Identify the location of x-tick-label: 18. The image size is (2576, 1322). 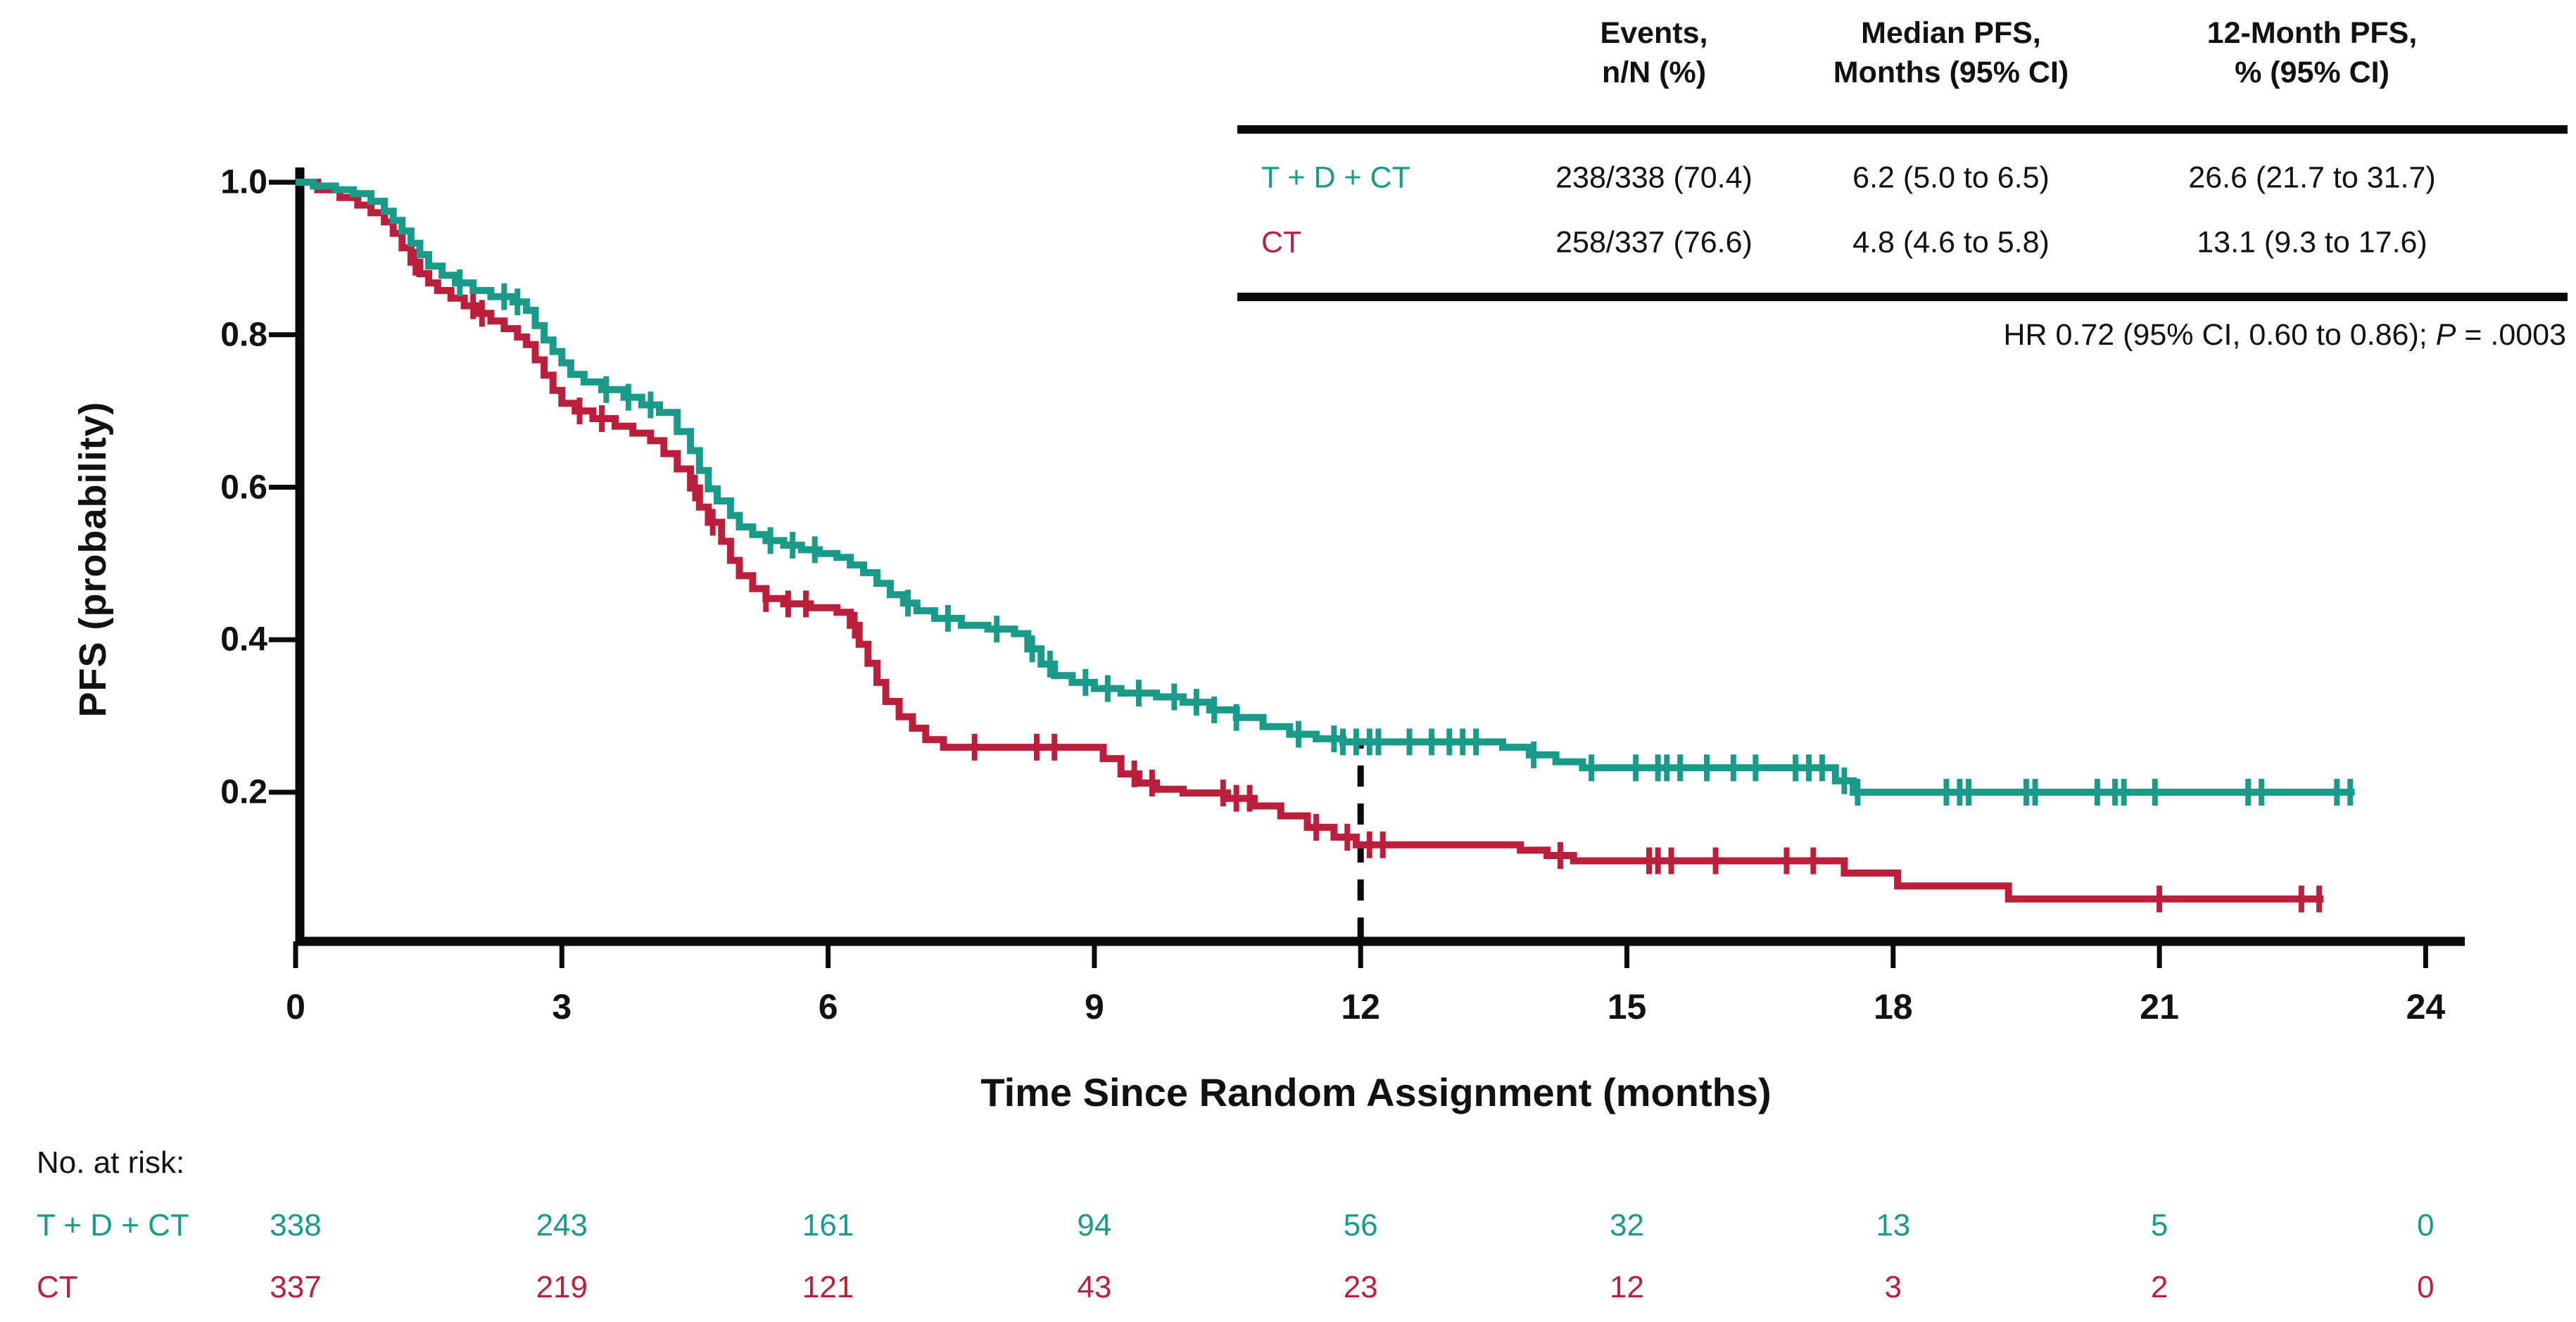
(1893, 1007).